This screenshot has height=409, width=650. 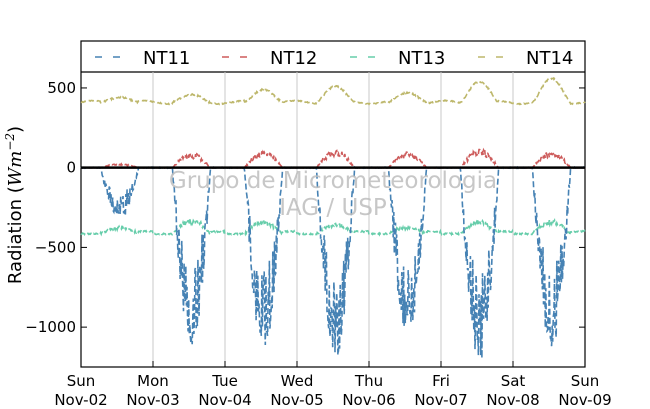 I want to click on legend-label-nt12: NT12, so click(x=293, y=58).